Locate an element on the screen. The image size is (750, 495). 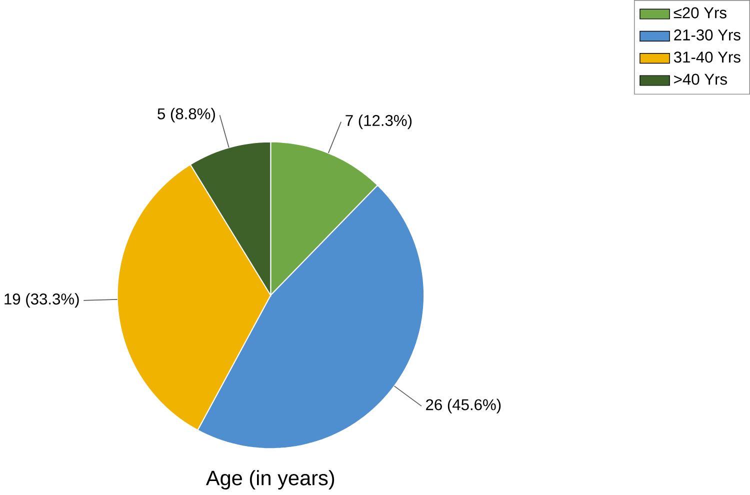
legend-label: 21-30 Yrs is located at coordinates (707, 34).